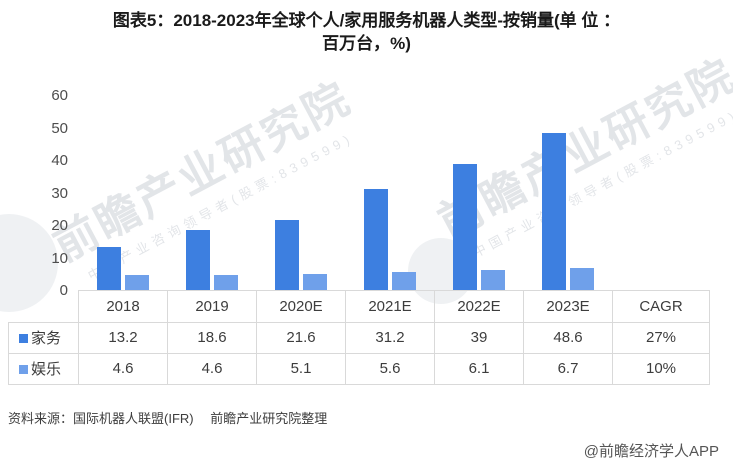 The image size is (733, 470). Describe the element at coordinates (568, 337) in the screenshot. I see `value-家务-2023E: 48.6` at that location.